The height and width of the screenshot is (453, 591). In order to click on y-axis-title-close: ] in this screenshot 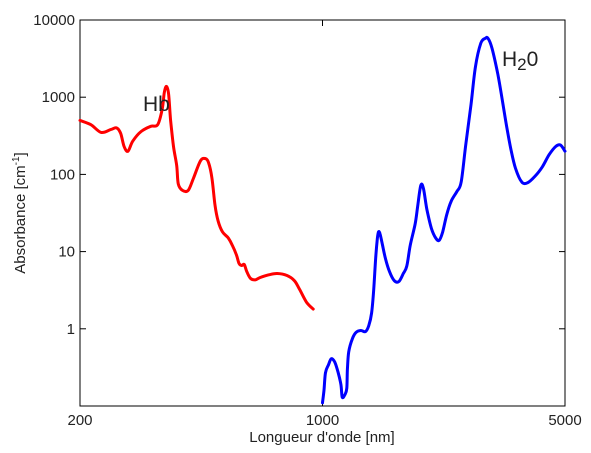, I will do `click(20, 154)`.